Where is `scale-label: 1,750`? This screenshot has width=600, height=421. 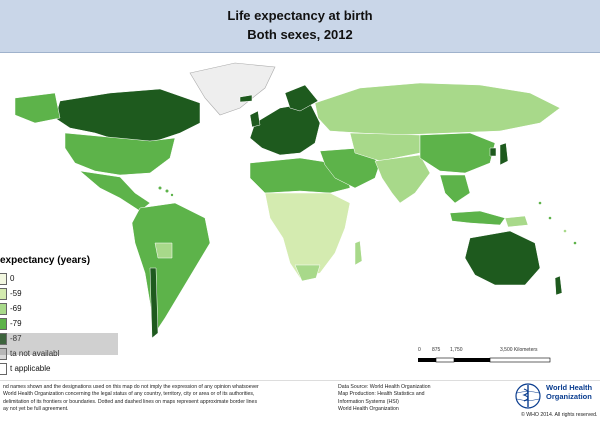 scale-label: 1,750 is located at coordinates (456, 350).